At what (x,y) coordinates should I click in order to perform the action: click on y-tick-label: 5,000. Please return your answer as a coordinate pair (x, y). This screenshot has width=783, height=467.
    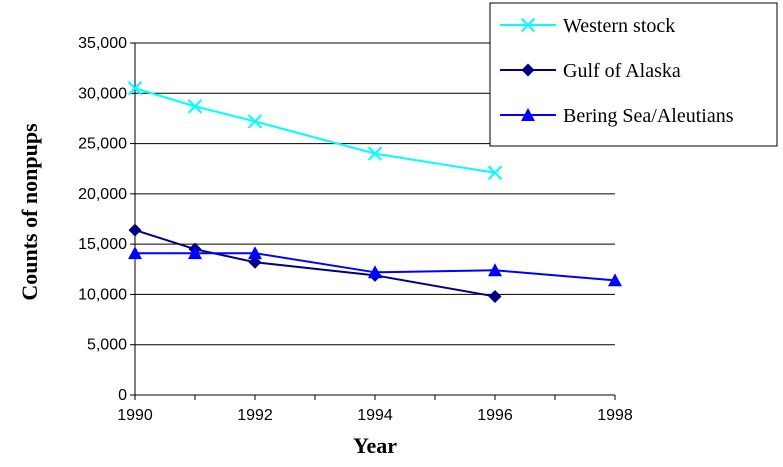
    Looking at the image, I should click on (107, 345).